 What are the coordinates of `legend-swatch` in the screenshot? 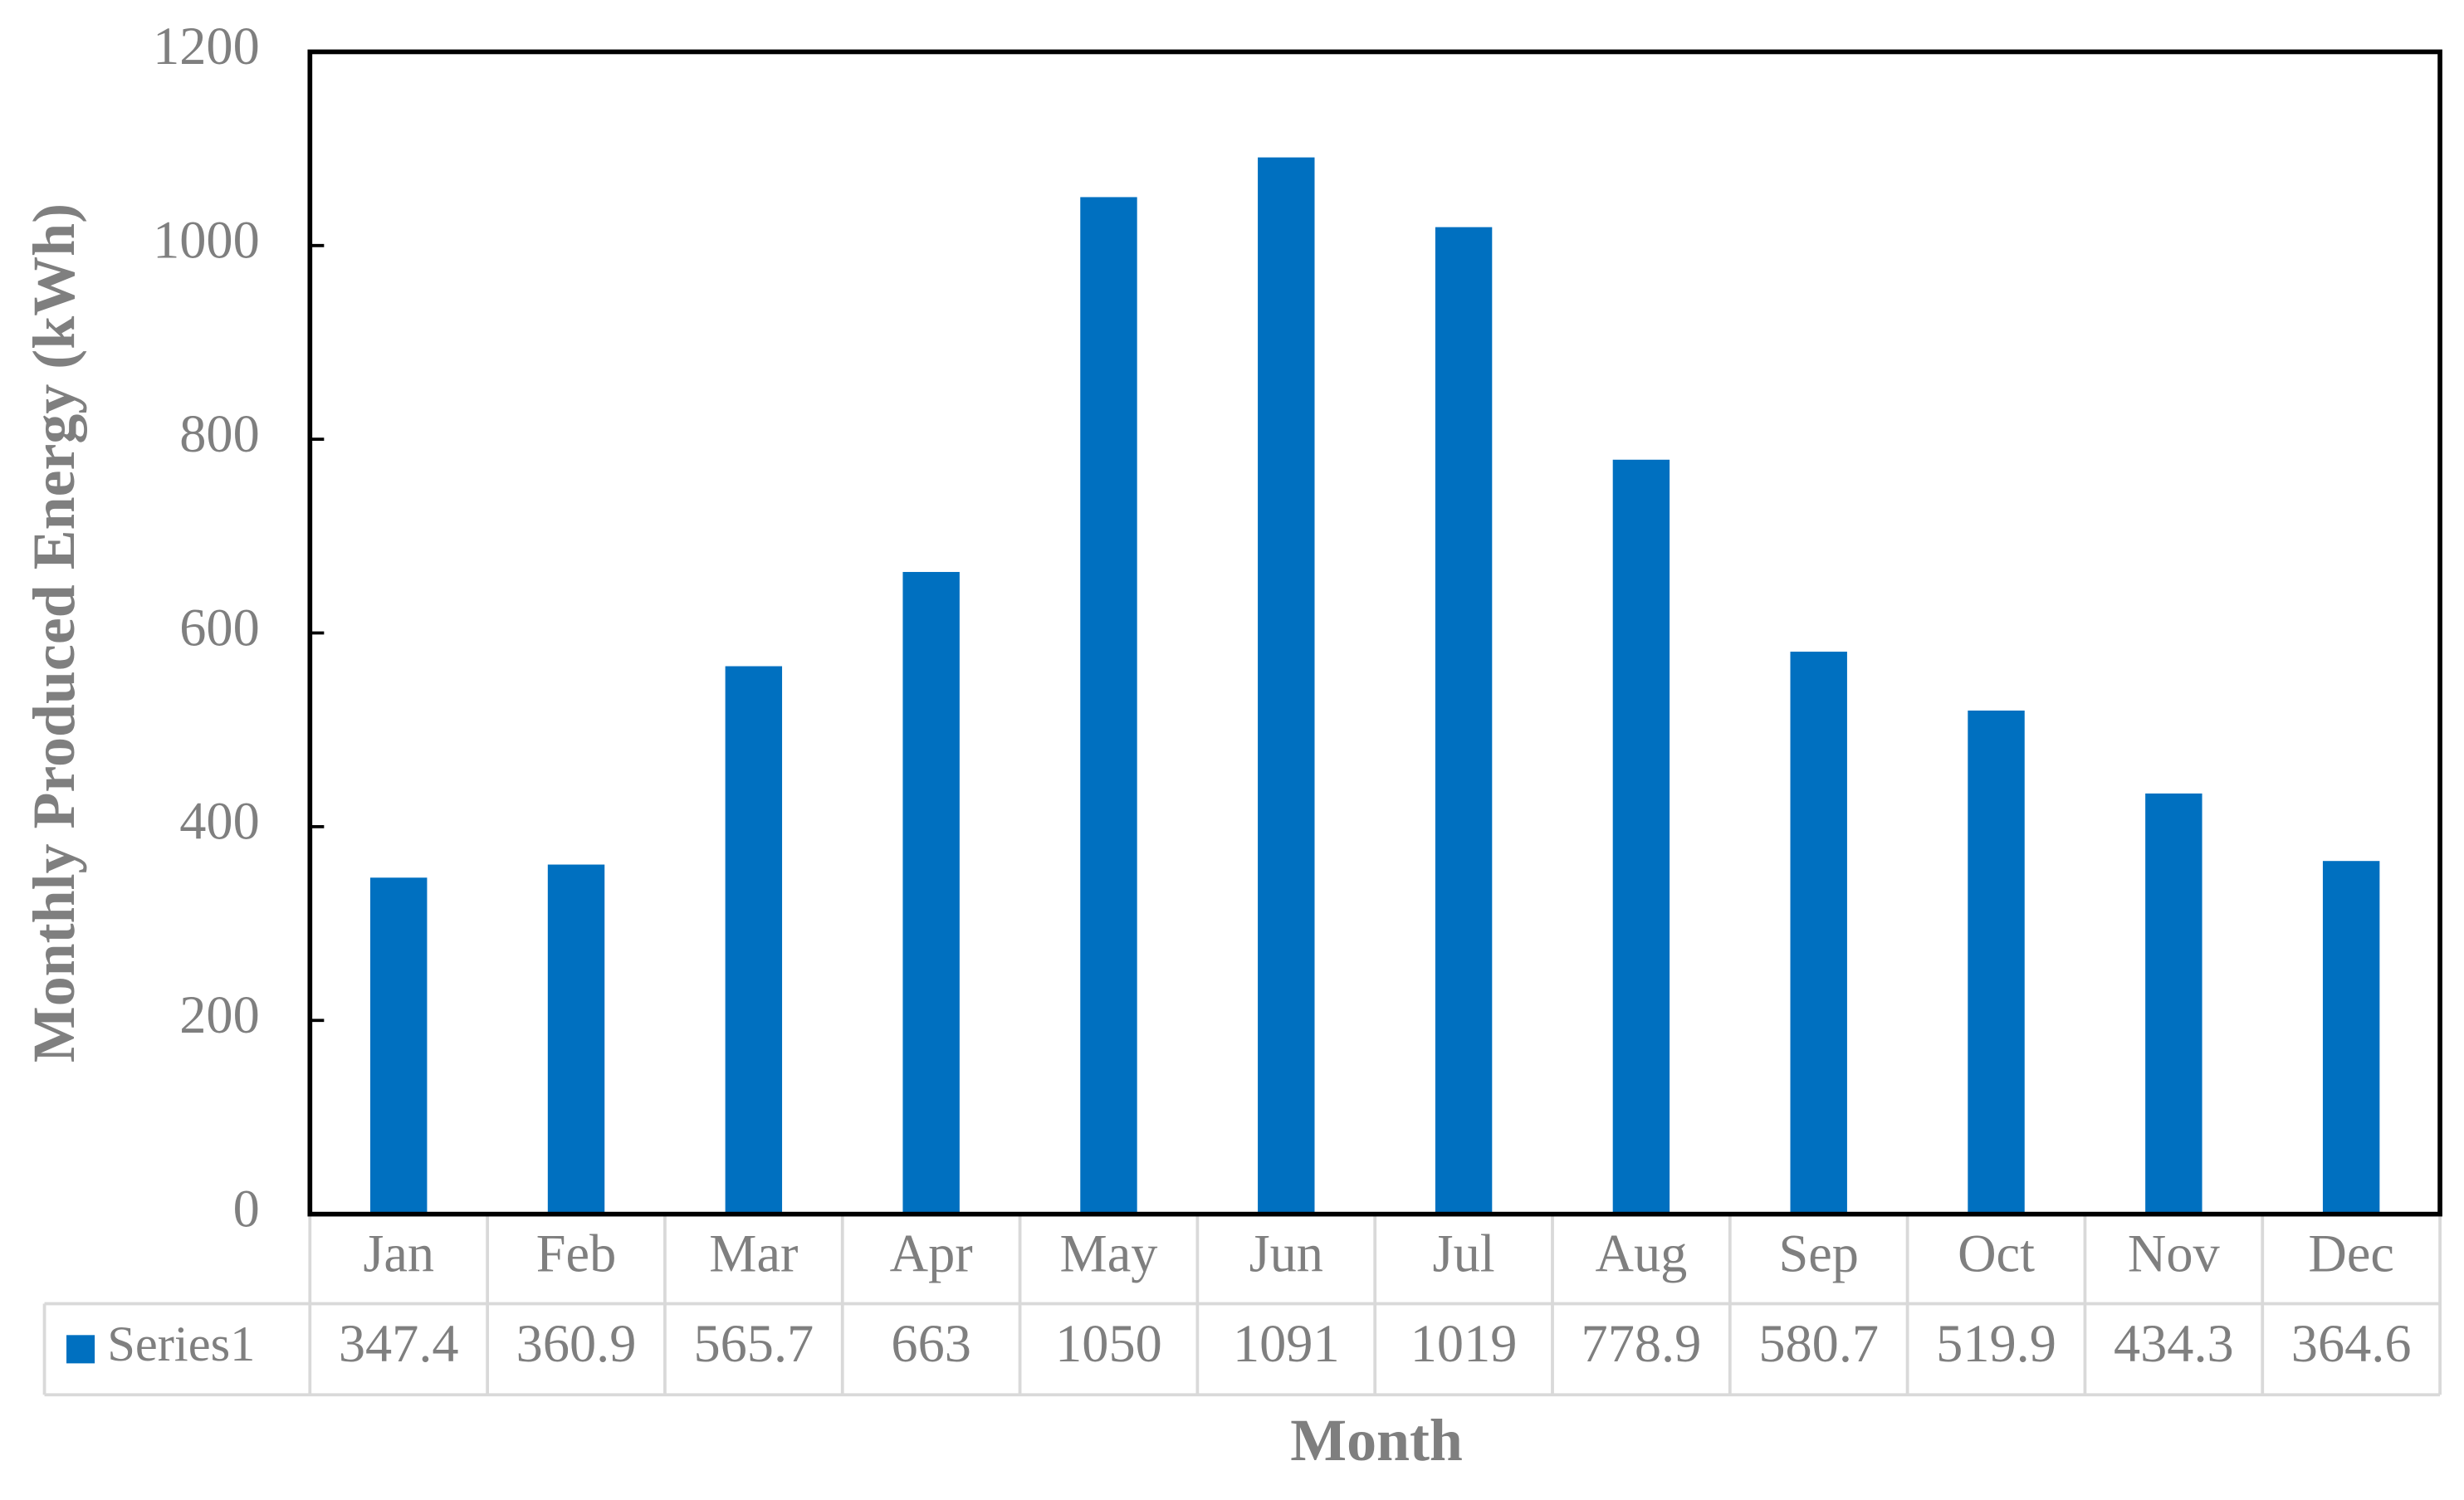 It's located at (80, 1350).